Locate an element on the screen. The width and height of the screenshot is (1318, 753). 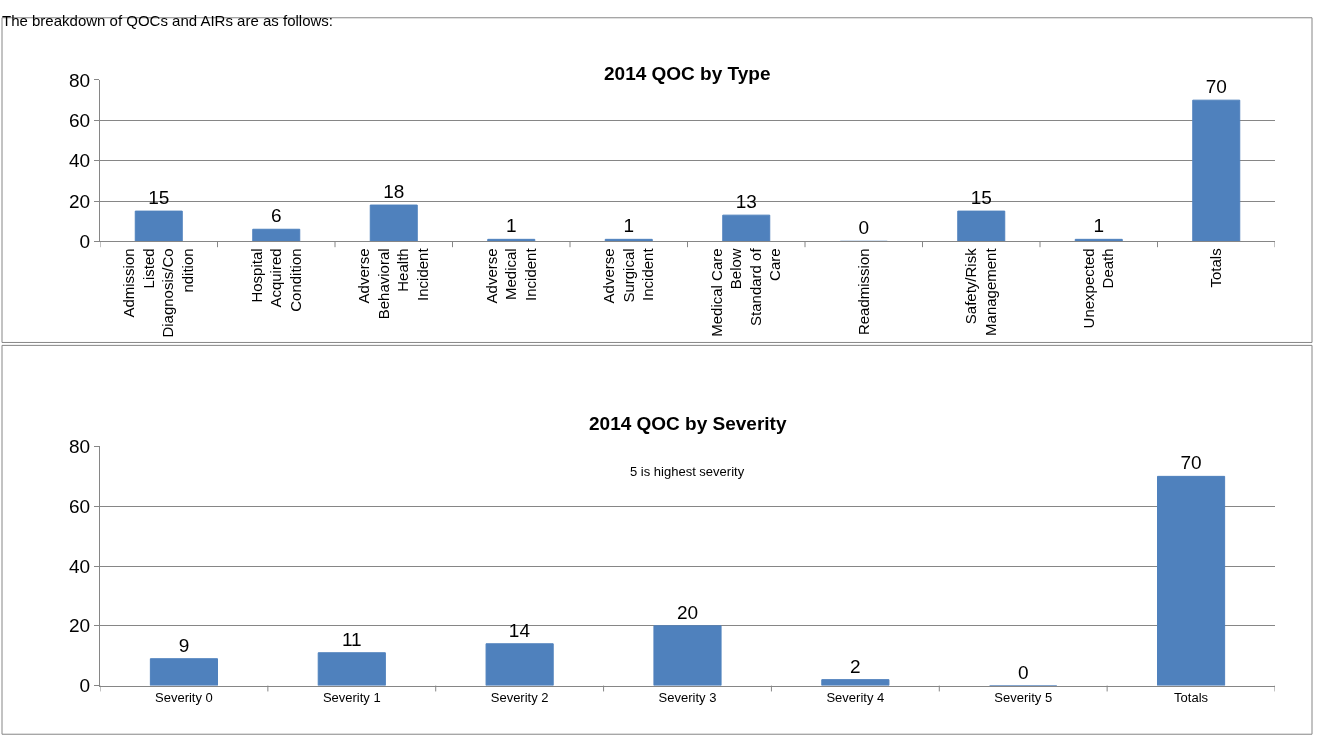
data-label: 14 is located at coordinates (519, 630).